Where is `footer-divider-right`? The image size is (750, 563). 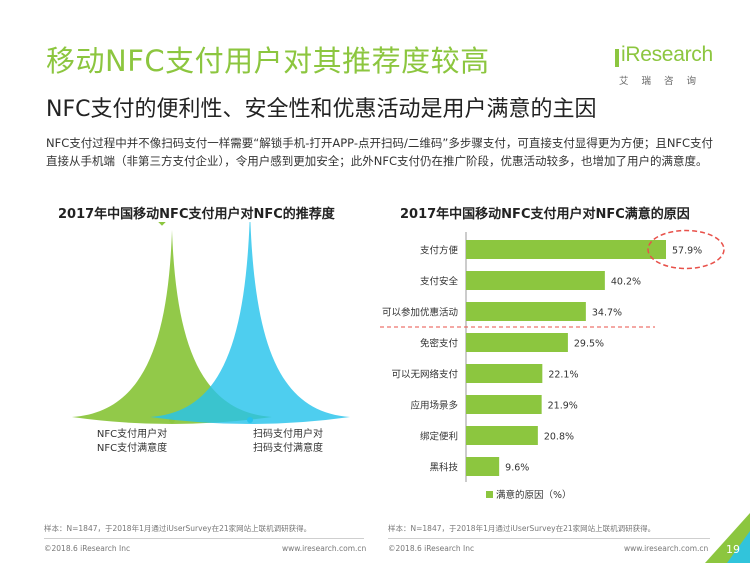
footer-divider-right is located at coordinates (549, 538).